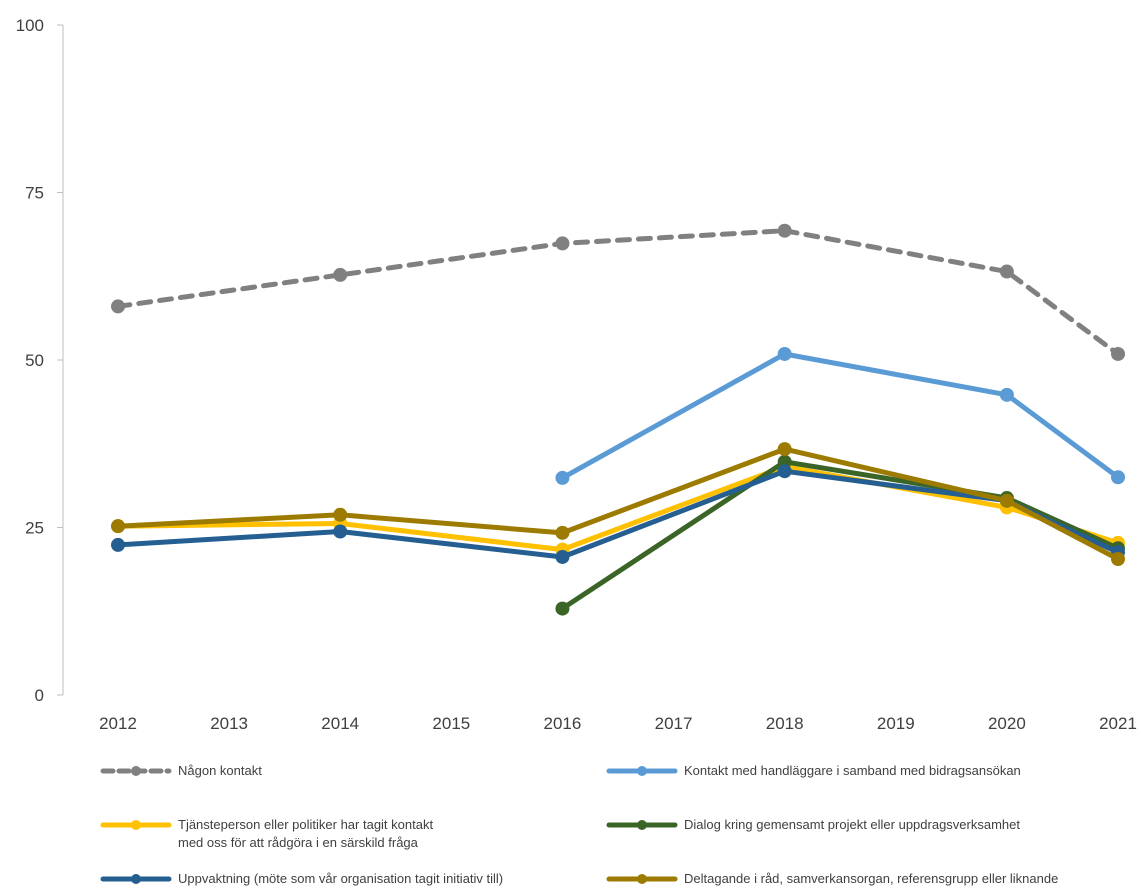 The image size is (1141, 888). Describe the element at coordinates (34, 528) in the screenshot. I see `y-tick-label: 25` at that location.